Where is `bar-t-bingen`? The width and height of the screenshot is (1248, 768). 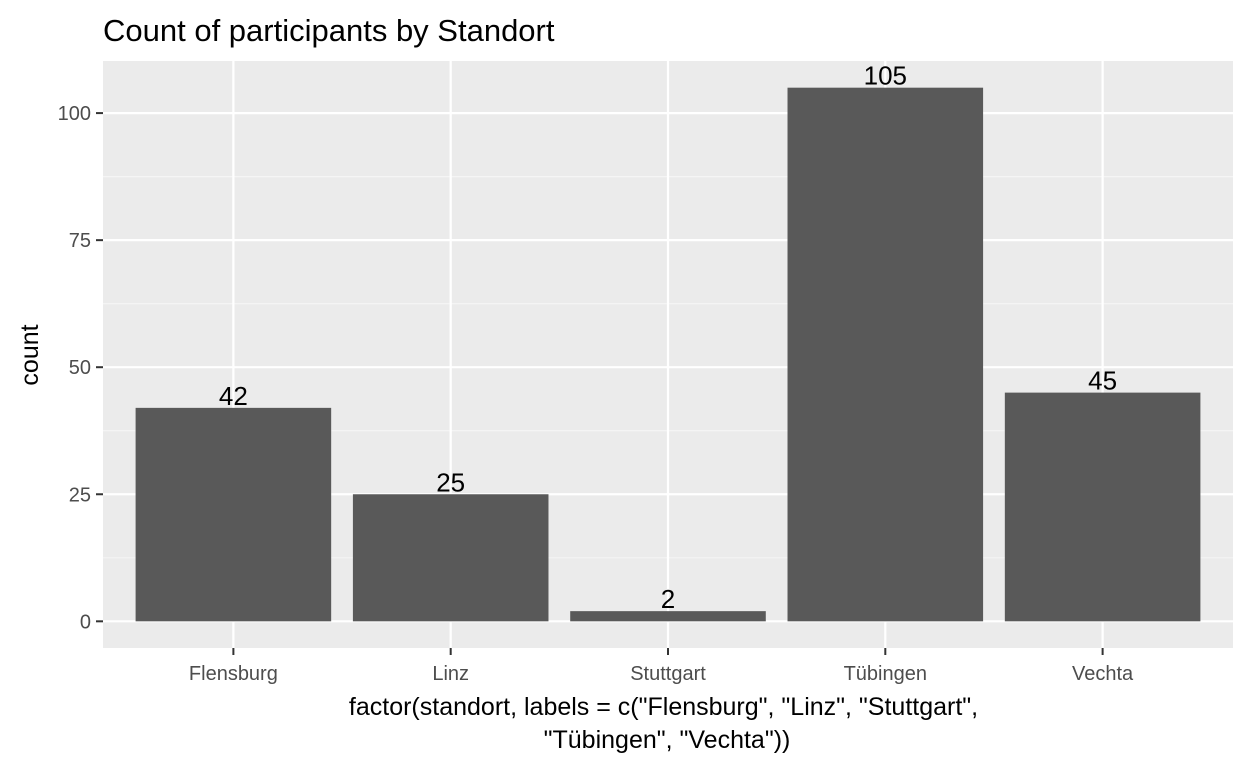 bar-t-bingen is located at coordinates (885, 354).